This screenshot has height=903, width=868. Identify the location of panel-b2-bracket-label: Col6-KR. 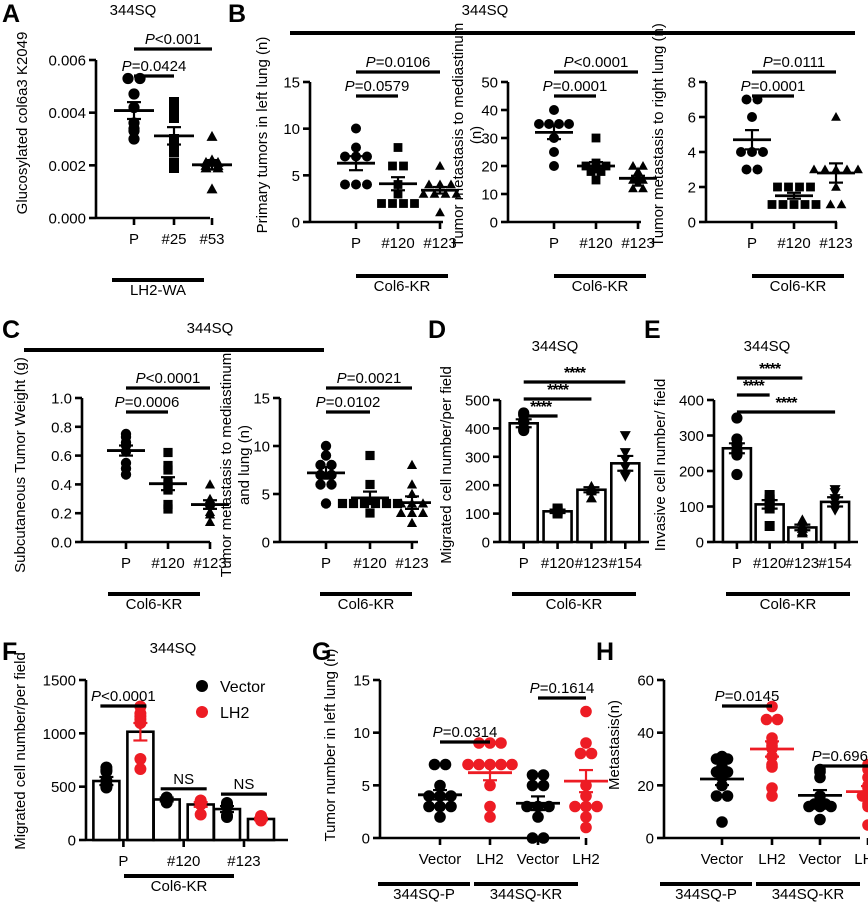
(600, 286).